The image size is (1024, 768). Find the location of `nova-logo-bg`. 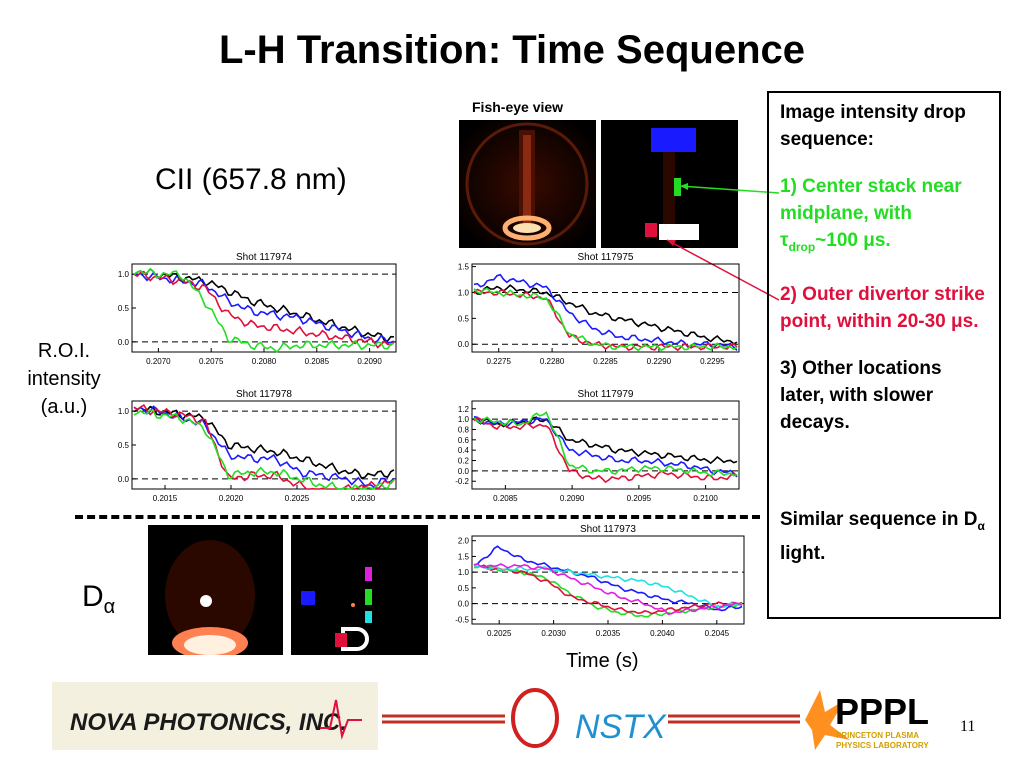

nova-logo-bg is located at coordinates (215, 716).